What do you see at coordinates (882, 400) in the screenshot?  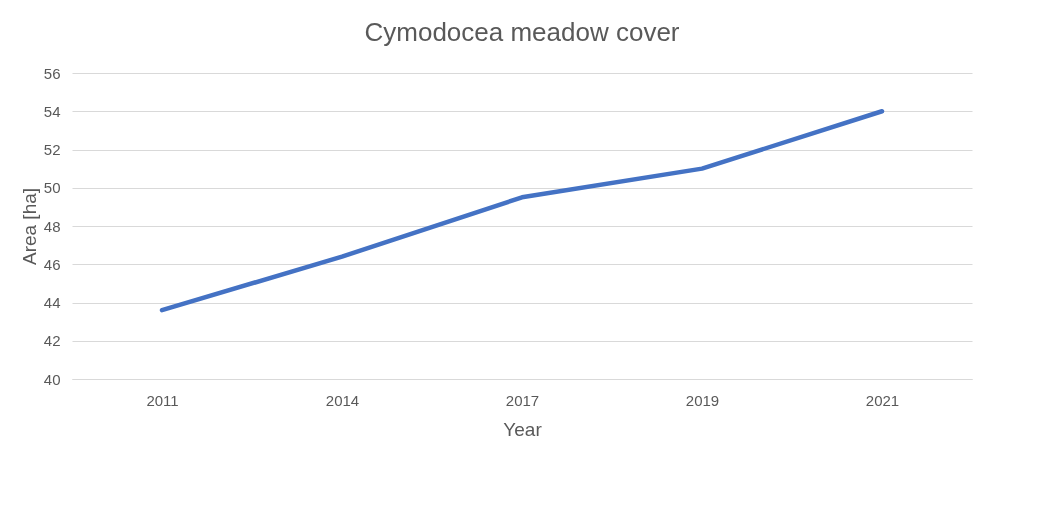 I see `x-tick-label: 2021` at bounding box center [882, 400].